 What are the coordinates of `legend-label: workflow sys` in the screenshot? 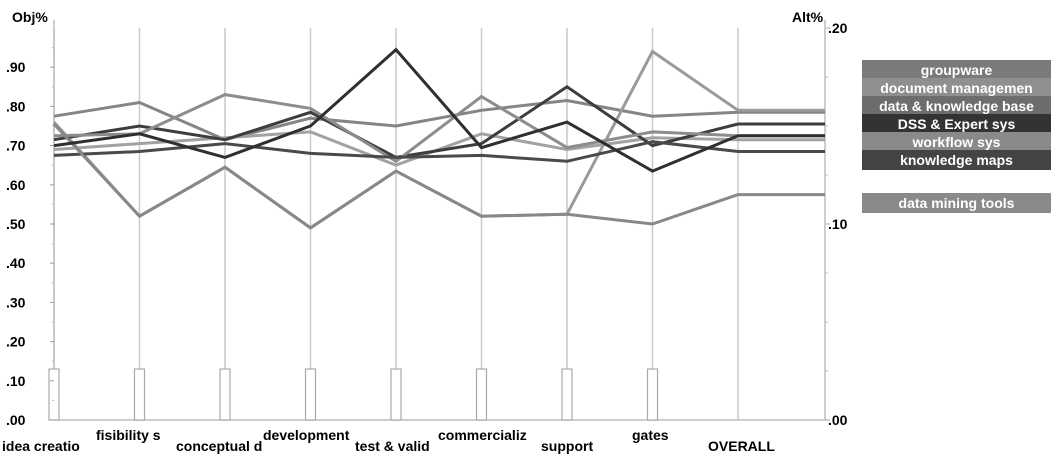 It's located at (956, 142).